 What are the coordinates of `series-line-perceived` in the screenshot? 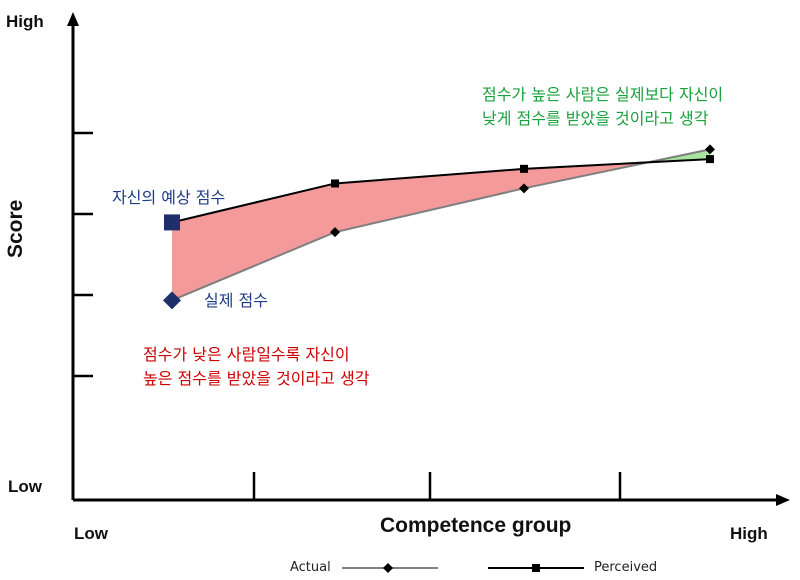 It's located at (441, 191).